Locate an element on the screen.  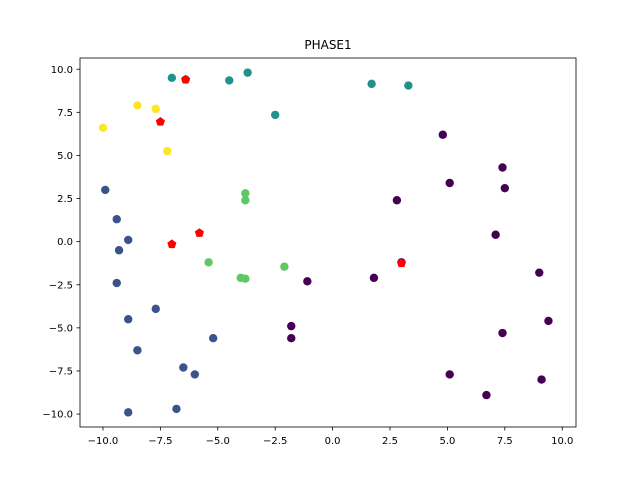
x-tick-label: 0.0 is located at coordinates (333, 441).